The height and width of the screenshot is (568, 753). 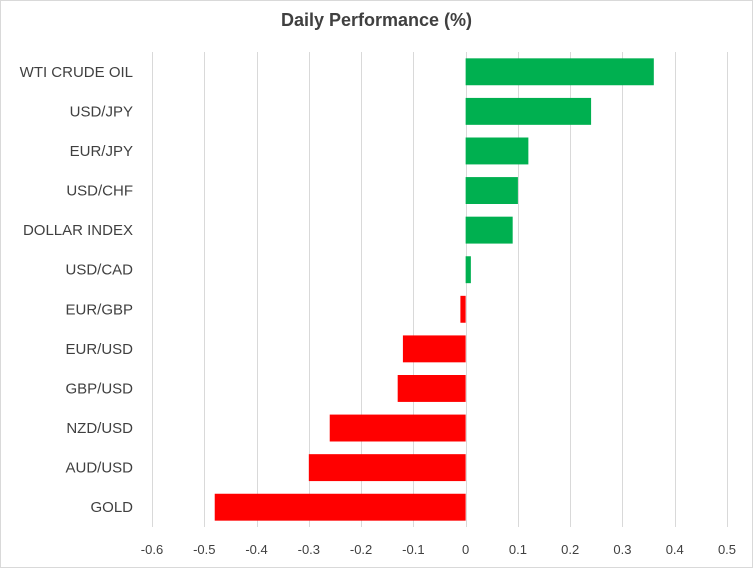 I want to click on category-label: USD/CHF, so click(x=99, y=191).